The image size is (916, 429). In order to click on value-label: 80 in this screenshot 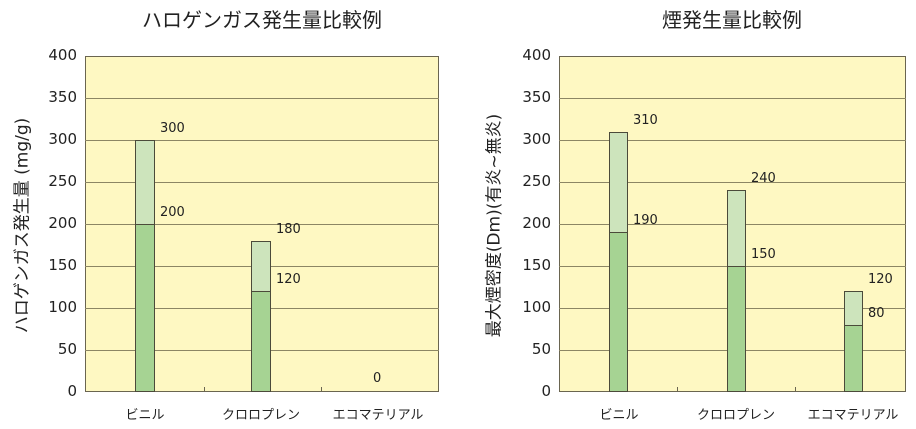, I will do `click(876, 313)`.